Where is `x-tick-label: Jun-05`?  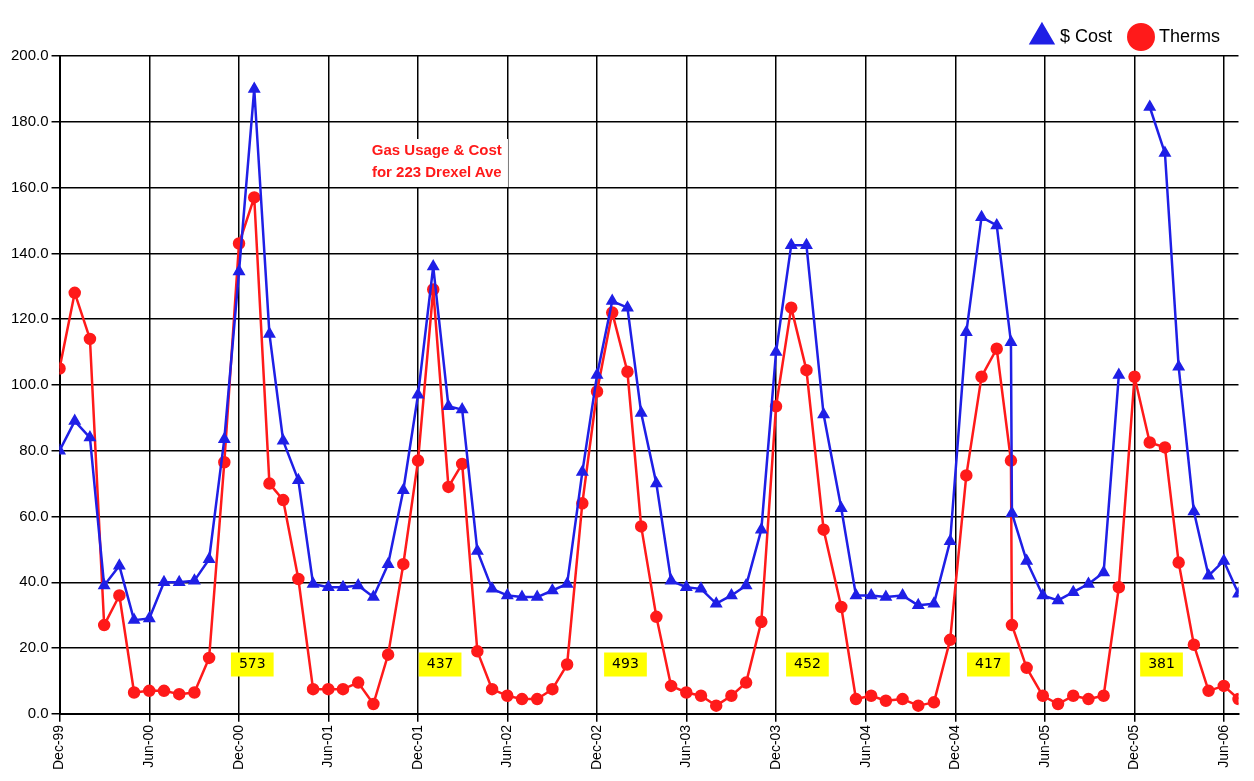
x-tick-label: Jun-05 is located at coordinates (1043, 746).